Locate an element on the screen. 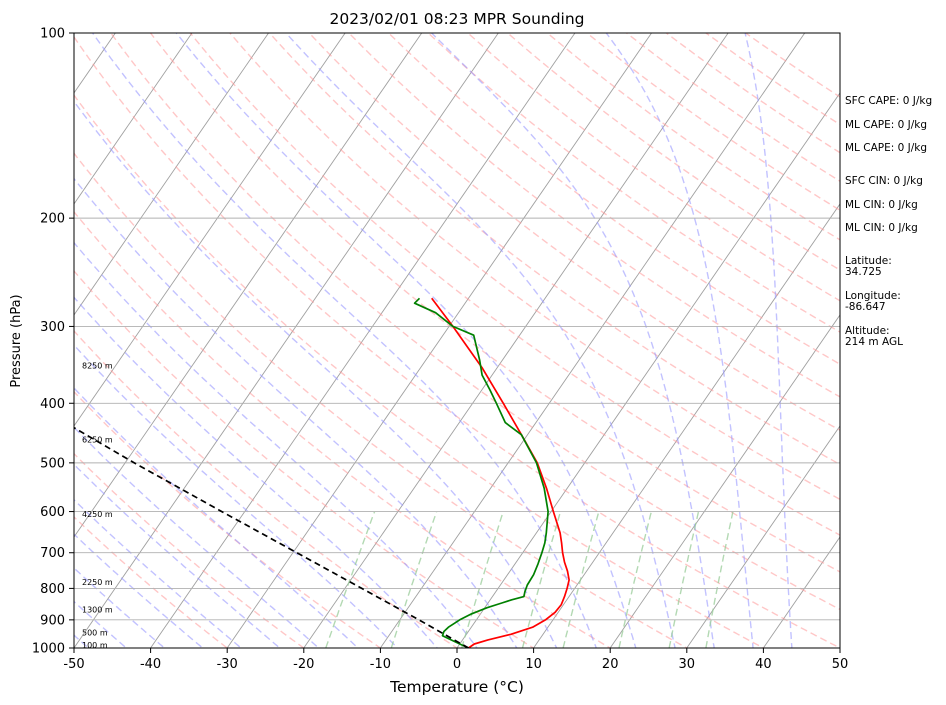  y-tick-label: 100 is located at coordinates (52, 34).